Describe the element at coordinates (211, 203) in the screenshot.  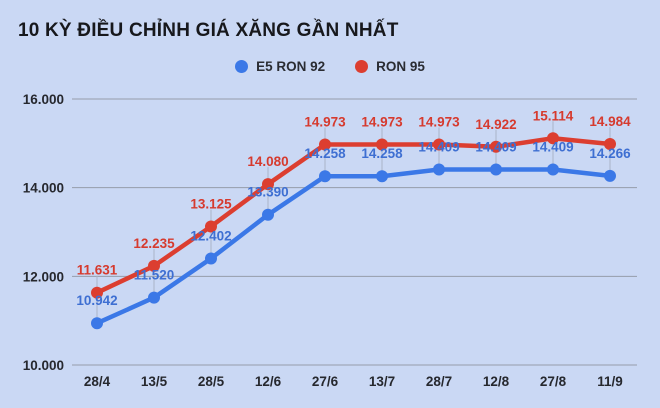
I see `point-label: 13.125` at that location.